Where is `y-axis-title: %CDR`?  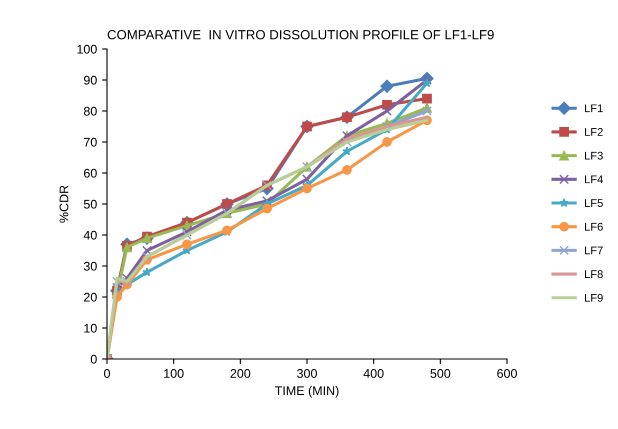
y-axis-title: %CDR is located at coordinates (64, 204).